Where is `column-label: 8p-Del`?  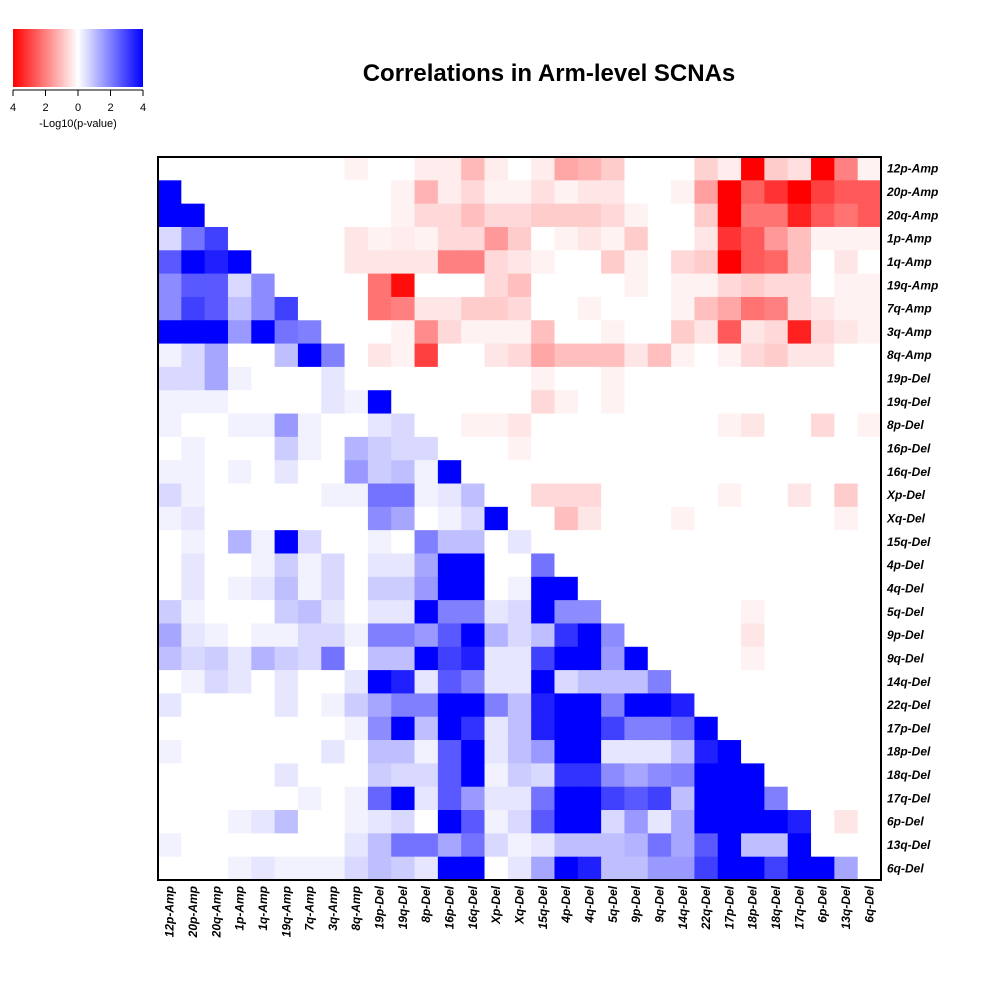
column-label: 8p-Del is located at coordinates (426, 903).